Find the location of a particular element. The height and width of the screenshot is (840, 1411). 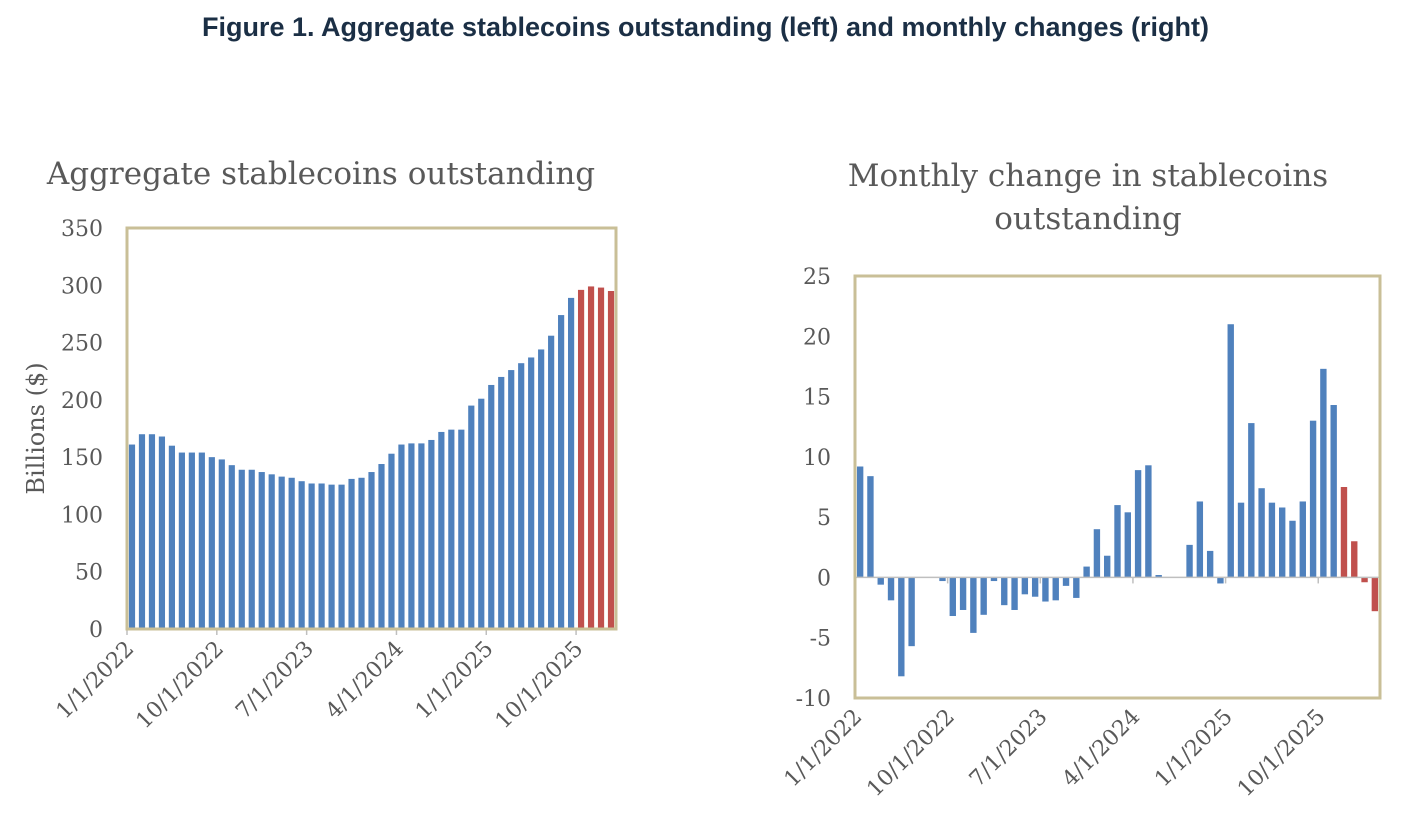

y-tick-label: 25 is located at coordinates (817, 277).